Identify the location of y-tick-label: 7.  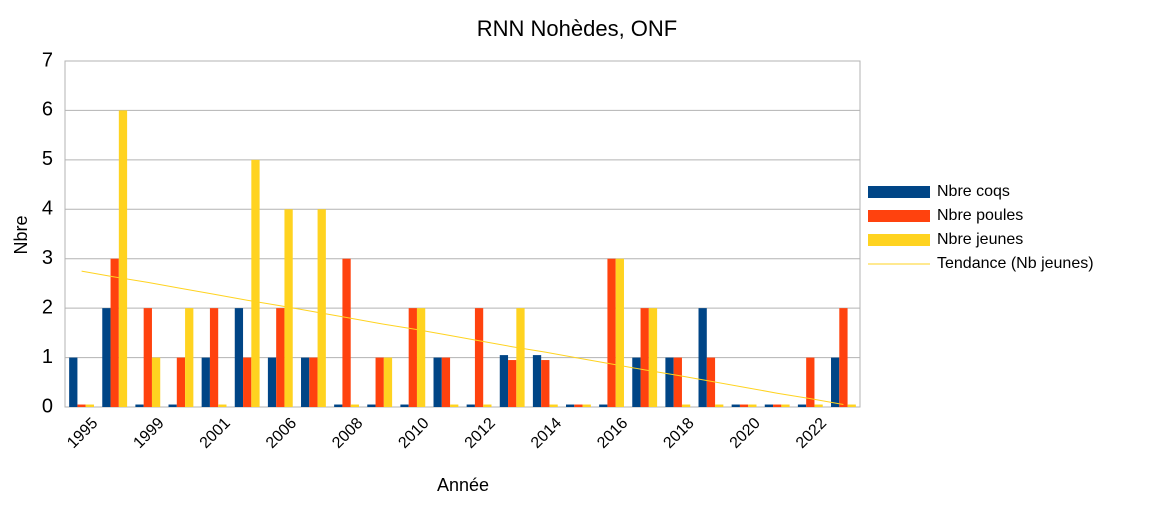
(47, 60).